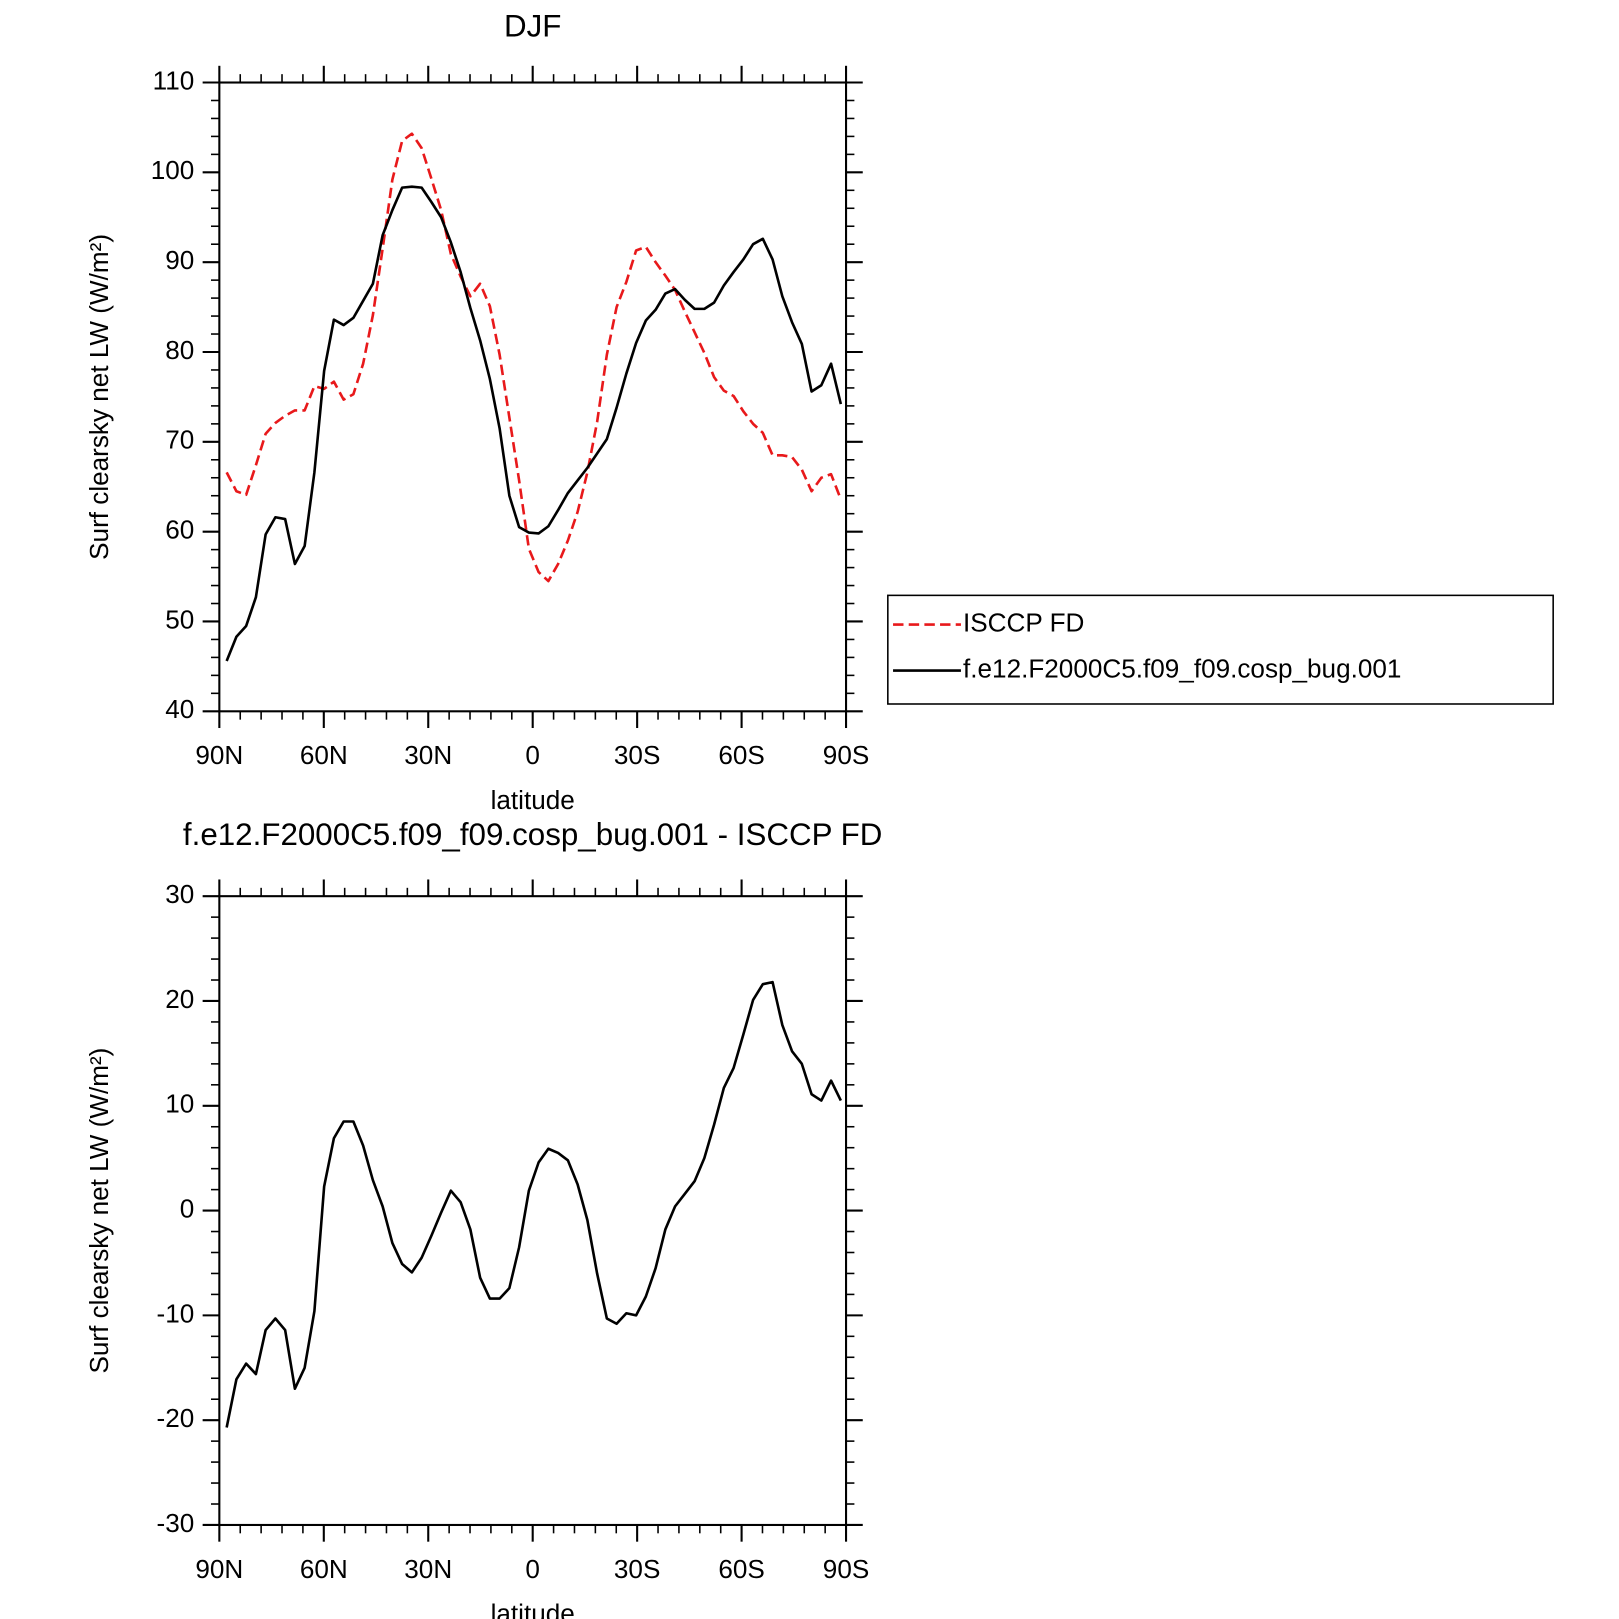  Describe the element at coordinates (179, 999) in the screenshot. I see `y-tick-label: 20` at that location.